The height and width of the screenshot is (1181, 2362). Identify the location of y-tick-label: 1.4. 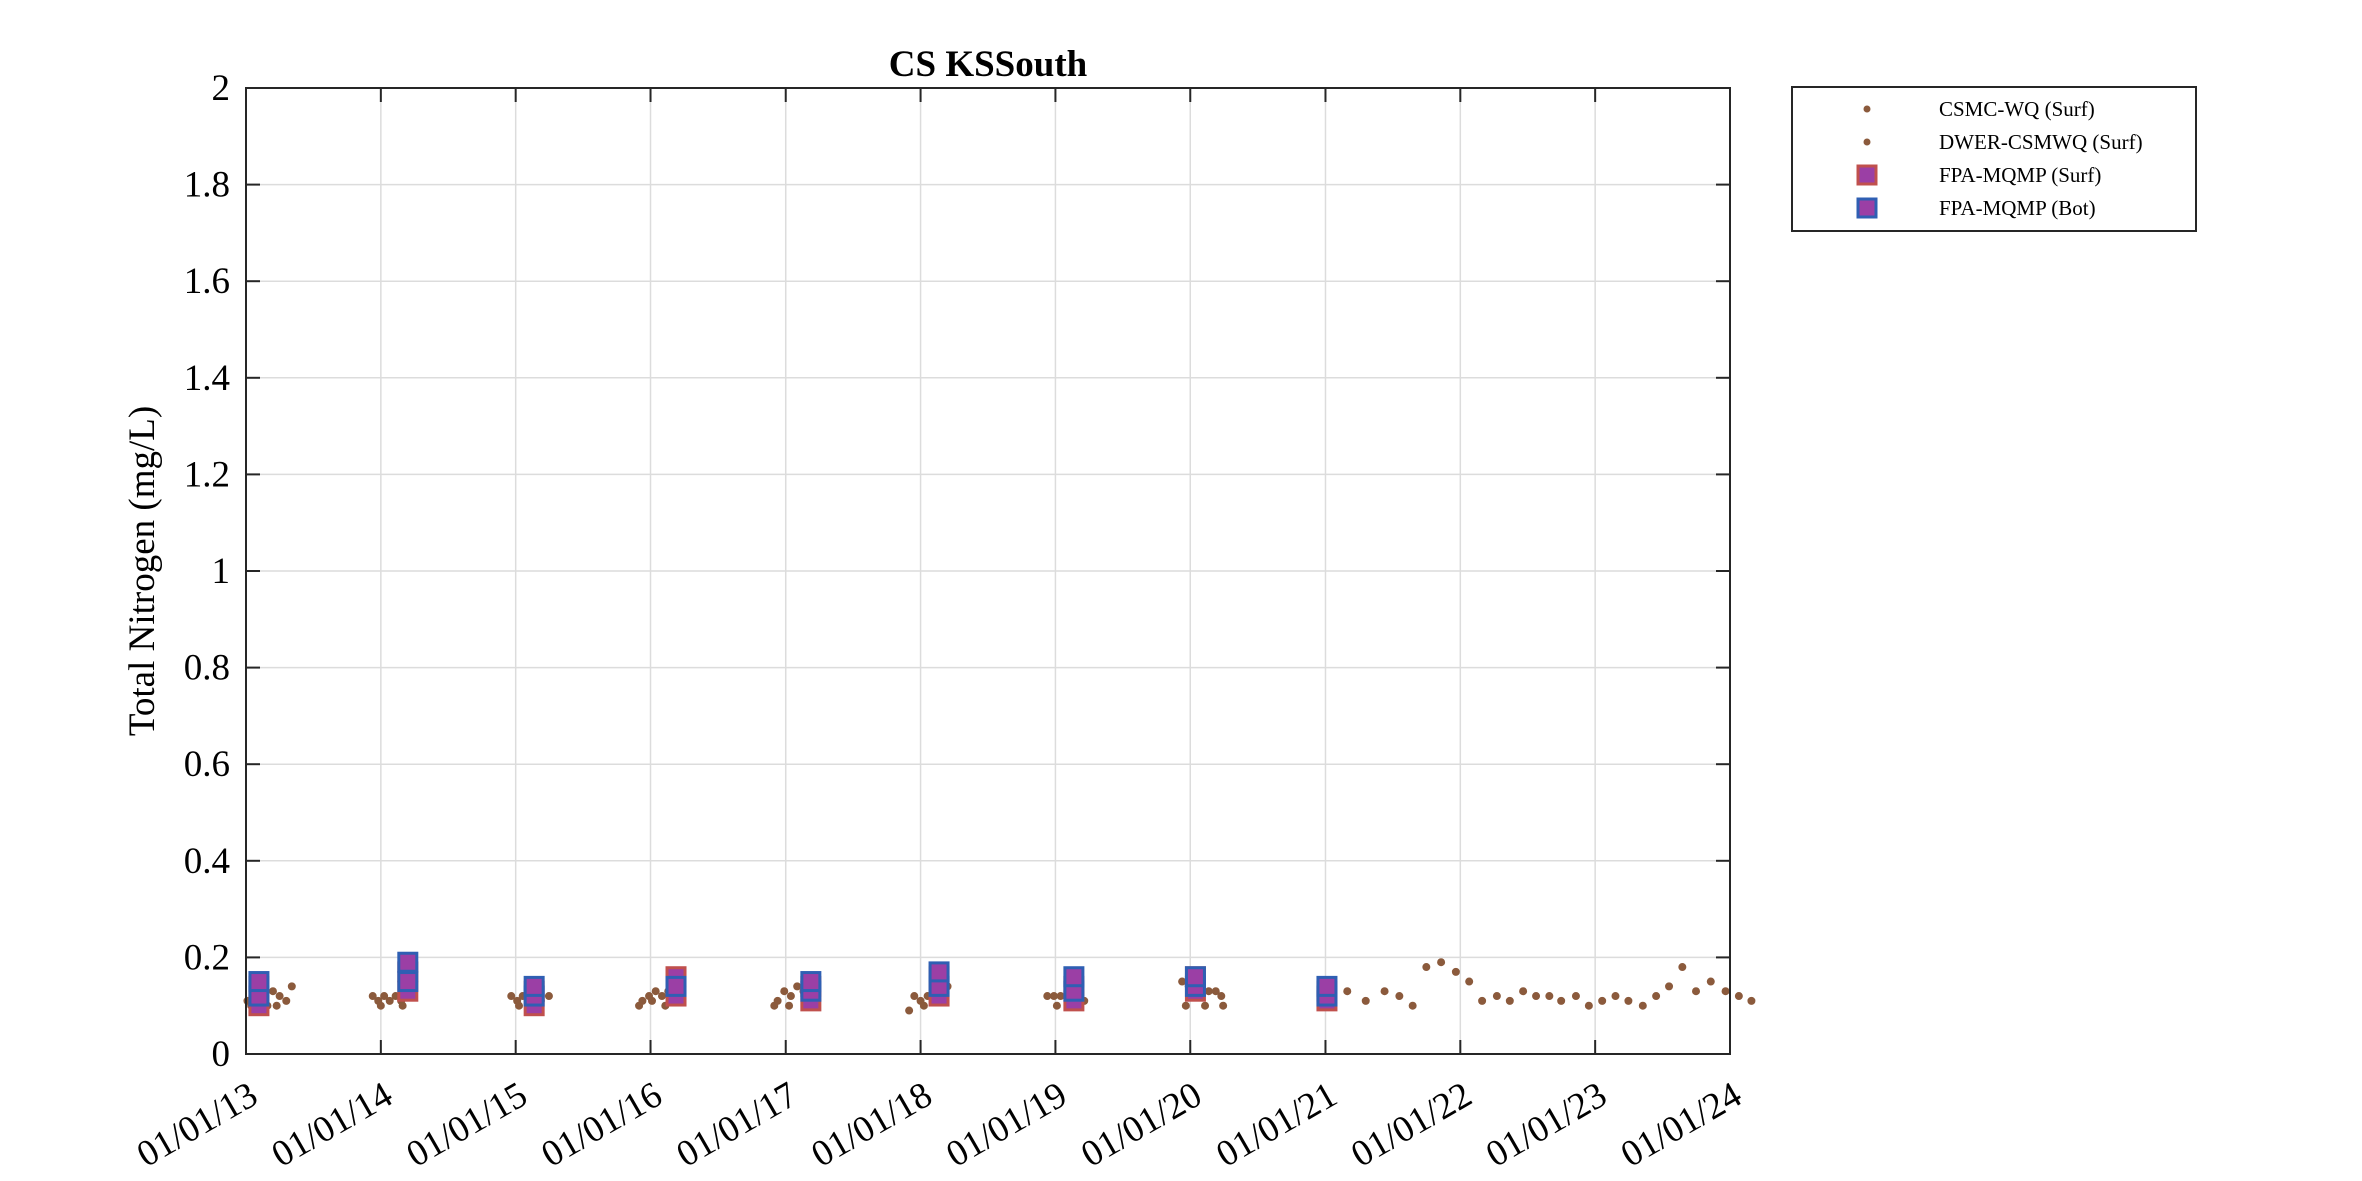
(207, 378).